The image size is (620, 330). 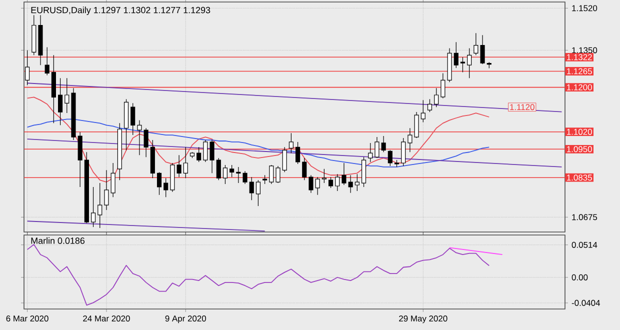 I want to click on ref-line-label: 1.1322, so click(x=579, y=57).